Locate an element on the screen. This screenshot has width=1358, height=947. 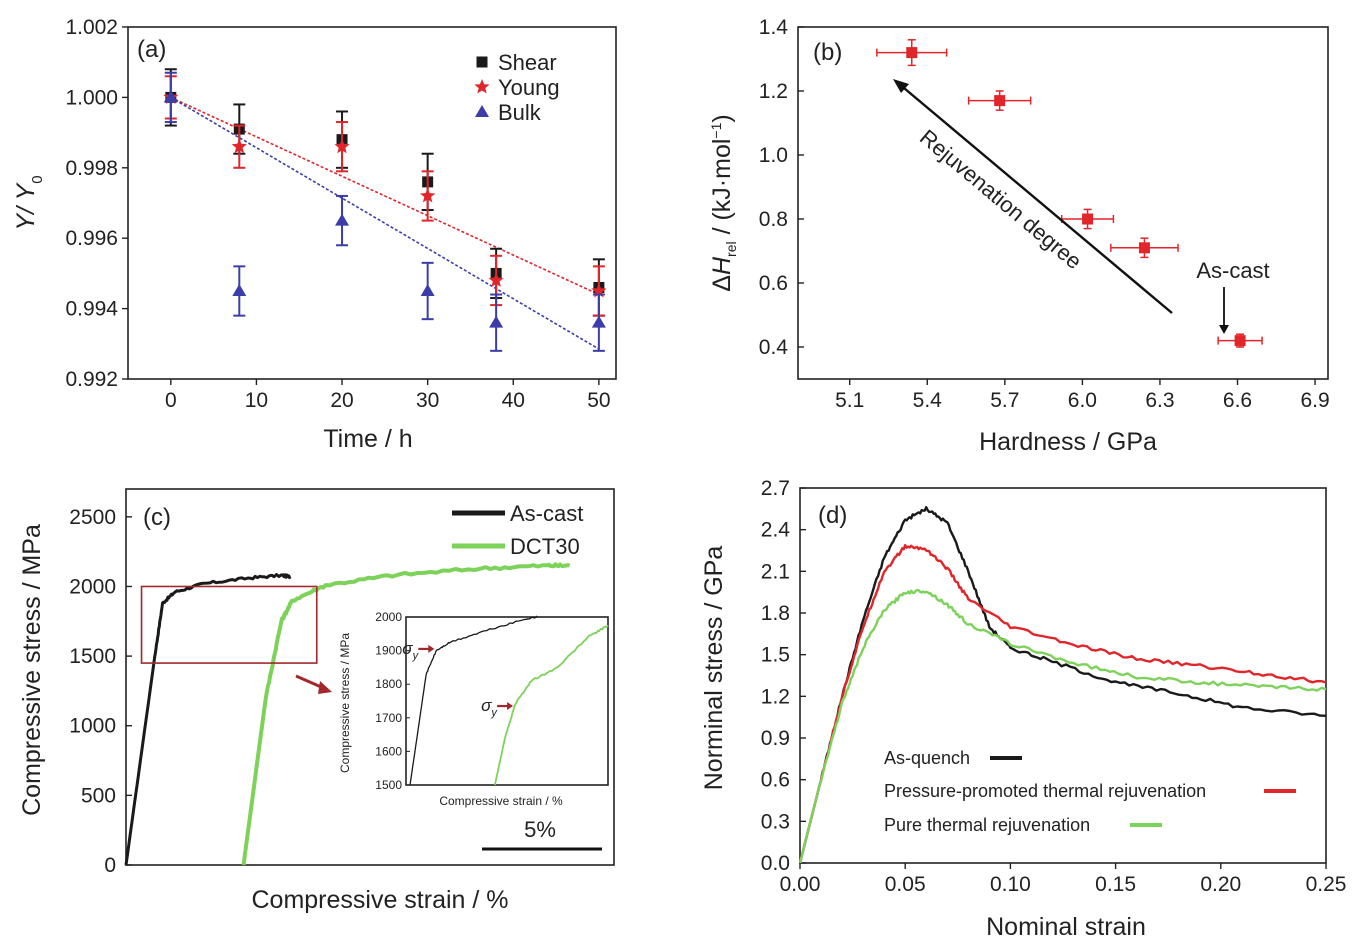
panel-b-y-tick-label: 1.2 is located at coordinates (773, 91).